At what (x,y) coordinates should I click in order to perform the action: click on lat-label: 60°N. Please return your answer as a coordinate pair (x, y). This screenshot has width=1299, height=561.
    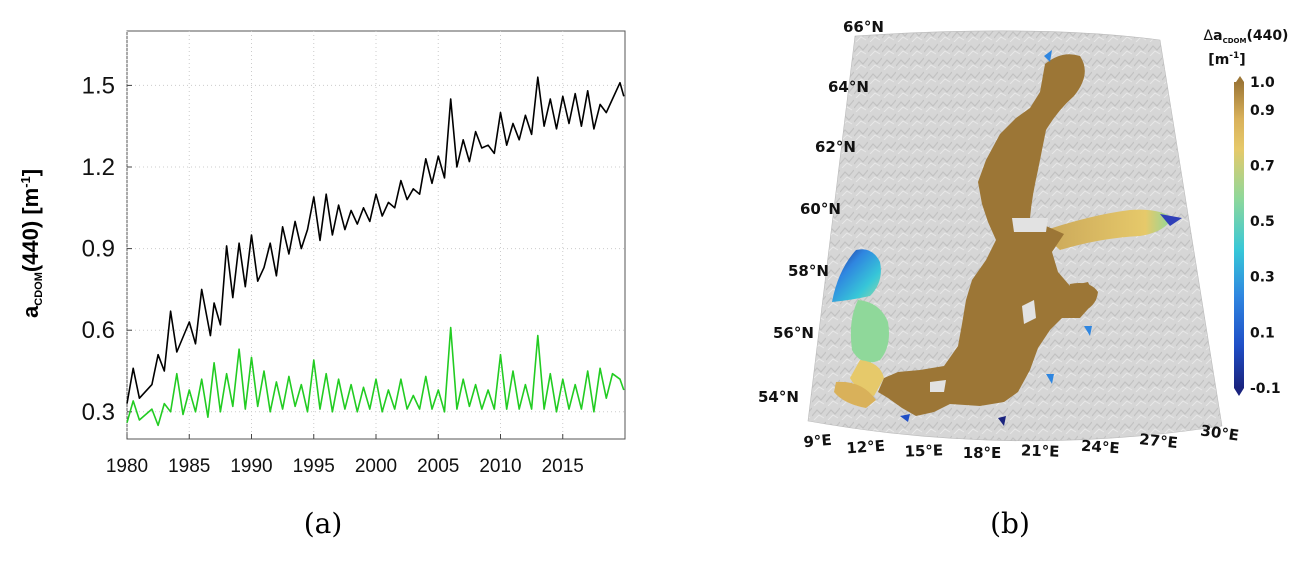
    Looking at the image, I should click on (820, 209).